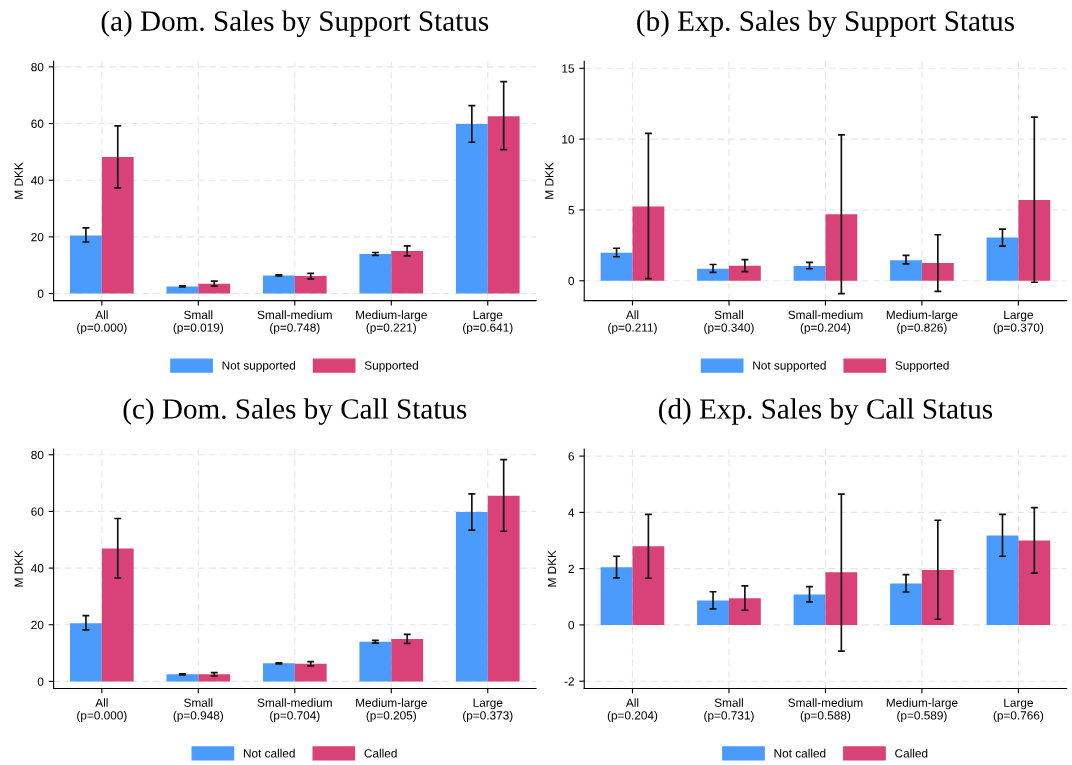  Describe the element at coordinates (571, 210) in the screenshot. I see `y-tick-label: 5` at that location.